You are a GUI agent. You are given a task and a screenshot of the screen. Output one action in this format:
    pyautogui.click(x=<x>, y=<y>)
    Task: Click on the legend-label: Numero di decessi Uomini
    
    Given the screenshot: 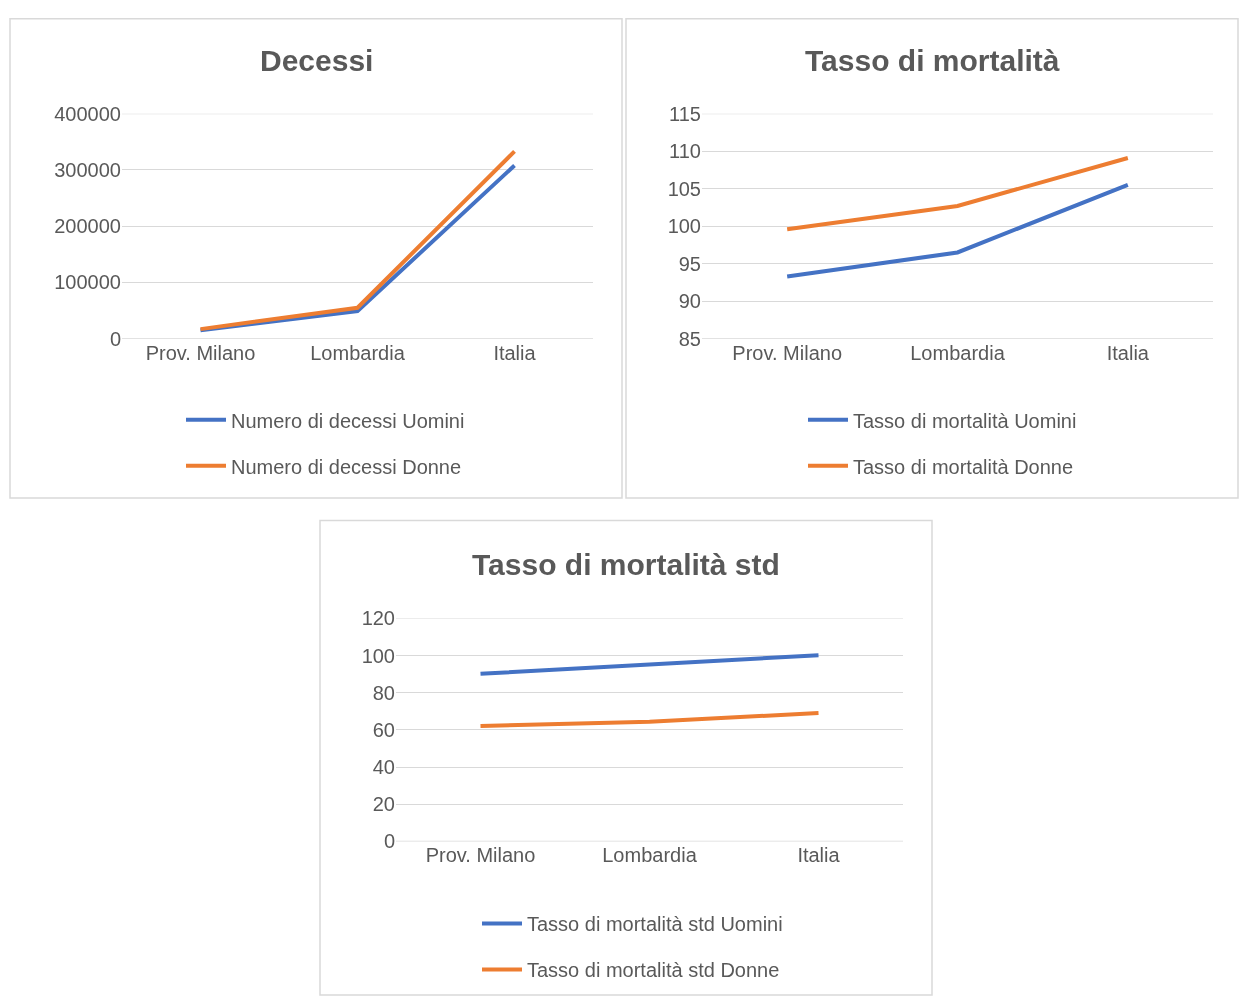 What is the action you would take?
    pyautogui.click(x=348, y=420)
    